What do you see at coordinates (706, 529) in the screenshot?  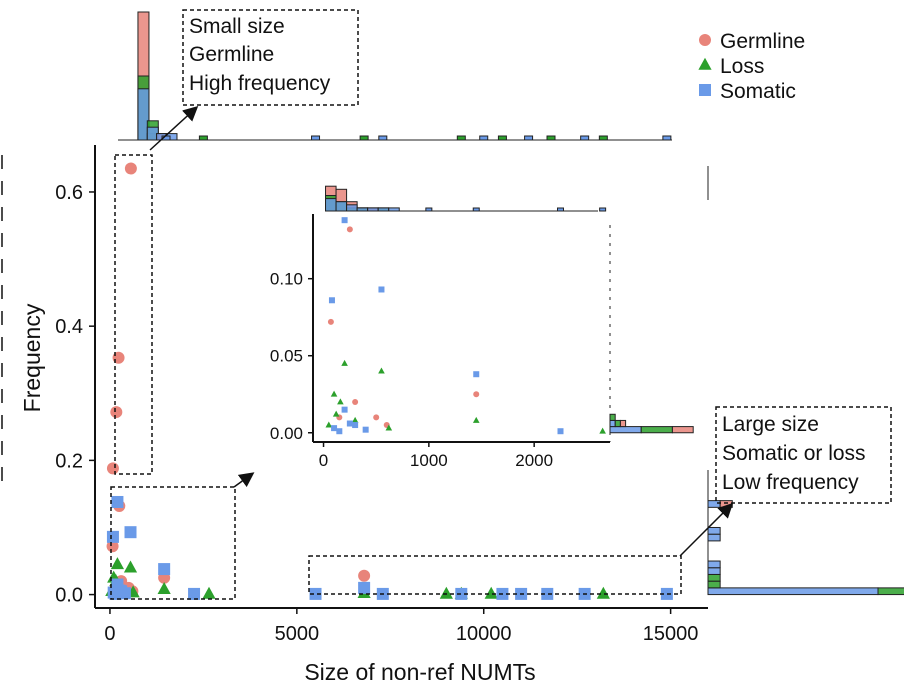 I see `arrow-to-large-annotation` at bounding box center [706, 529].